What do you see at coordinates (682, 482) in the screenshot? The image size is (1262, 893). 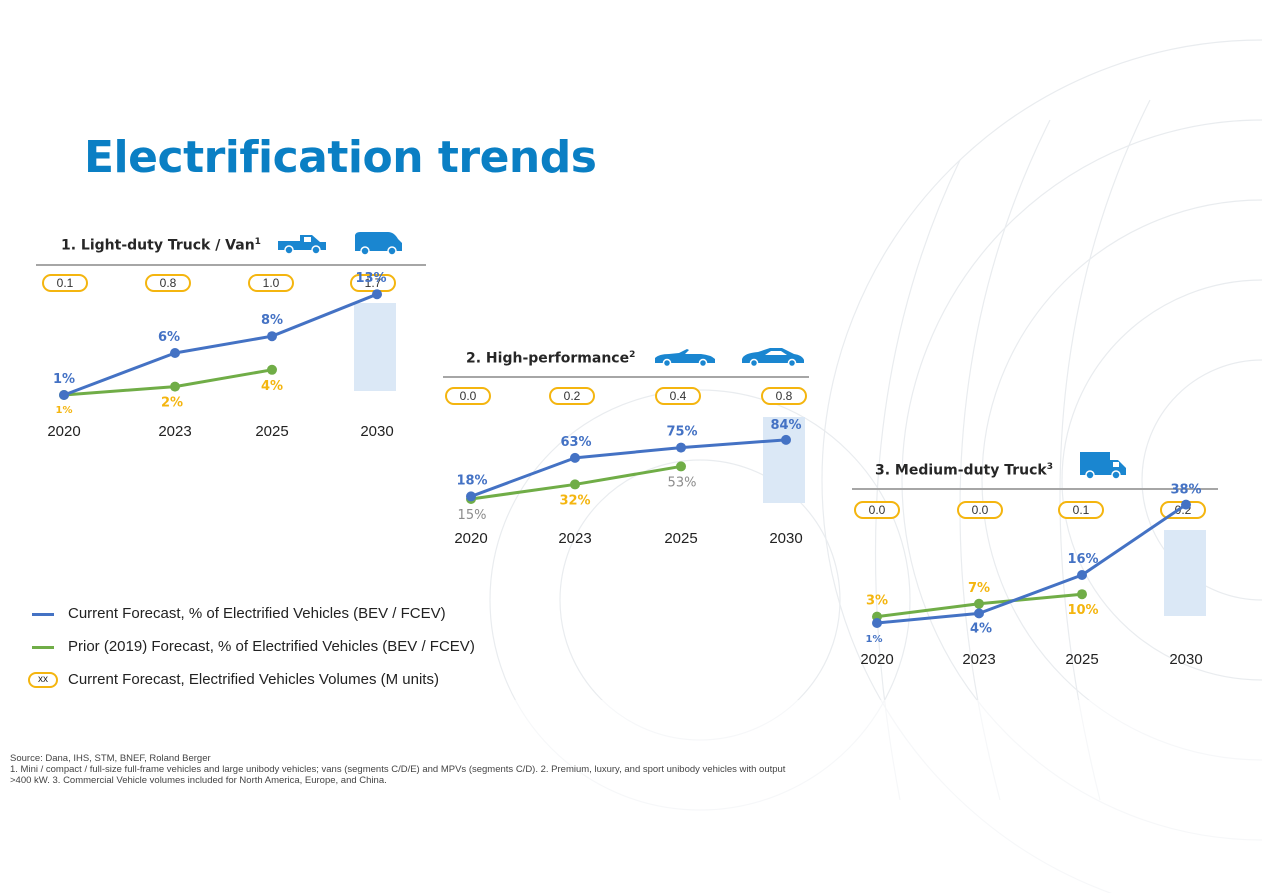 I see `data-label: 53%` at bounding box center [682, 482].